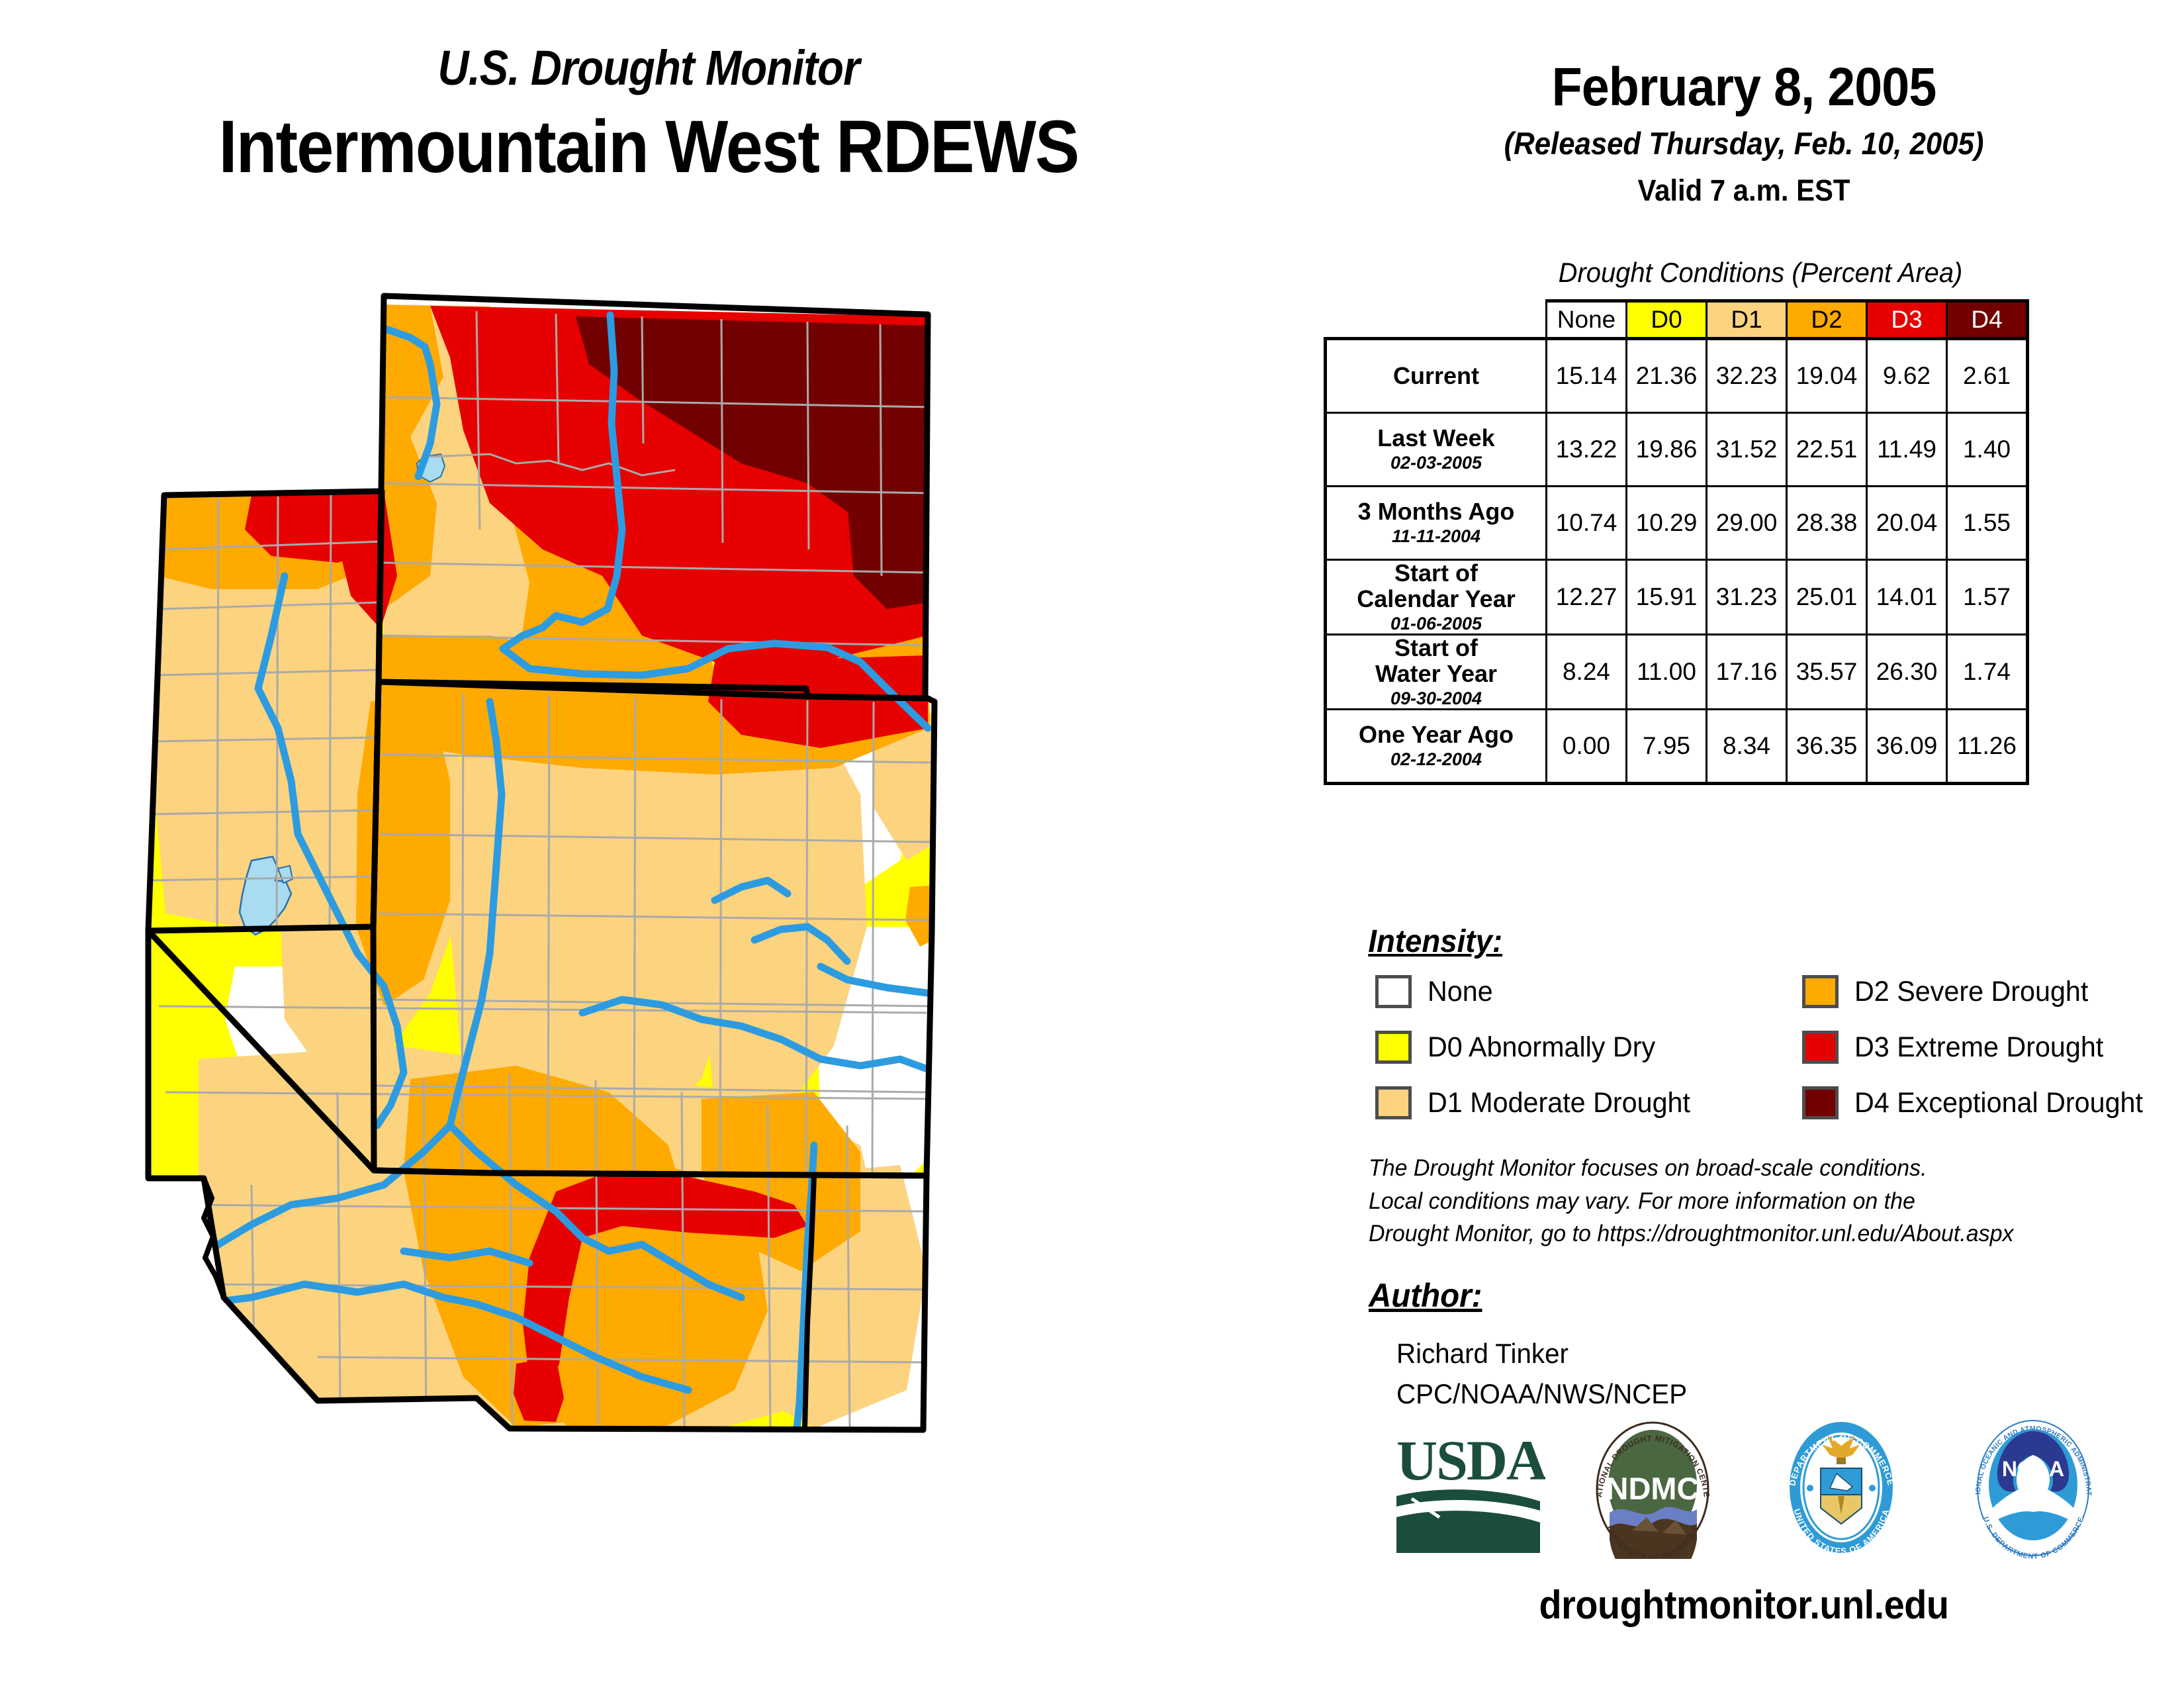  Describe the element at coordinates (1827, 671) in the screenshot. I see `table-cell-d2: 35.57` at that location.